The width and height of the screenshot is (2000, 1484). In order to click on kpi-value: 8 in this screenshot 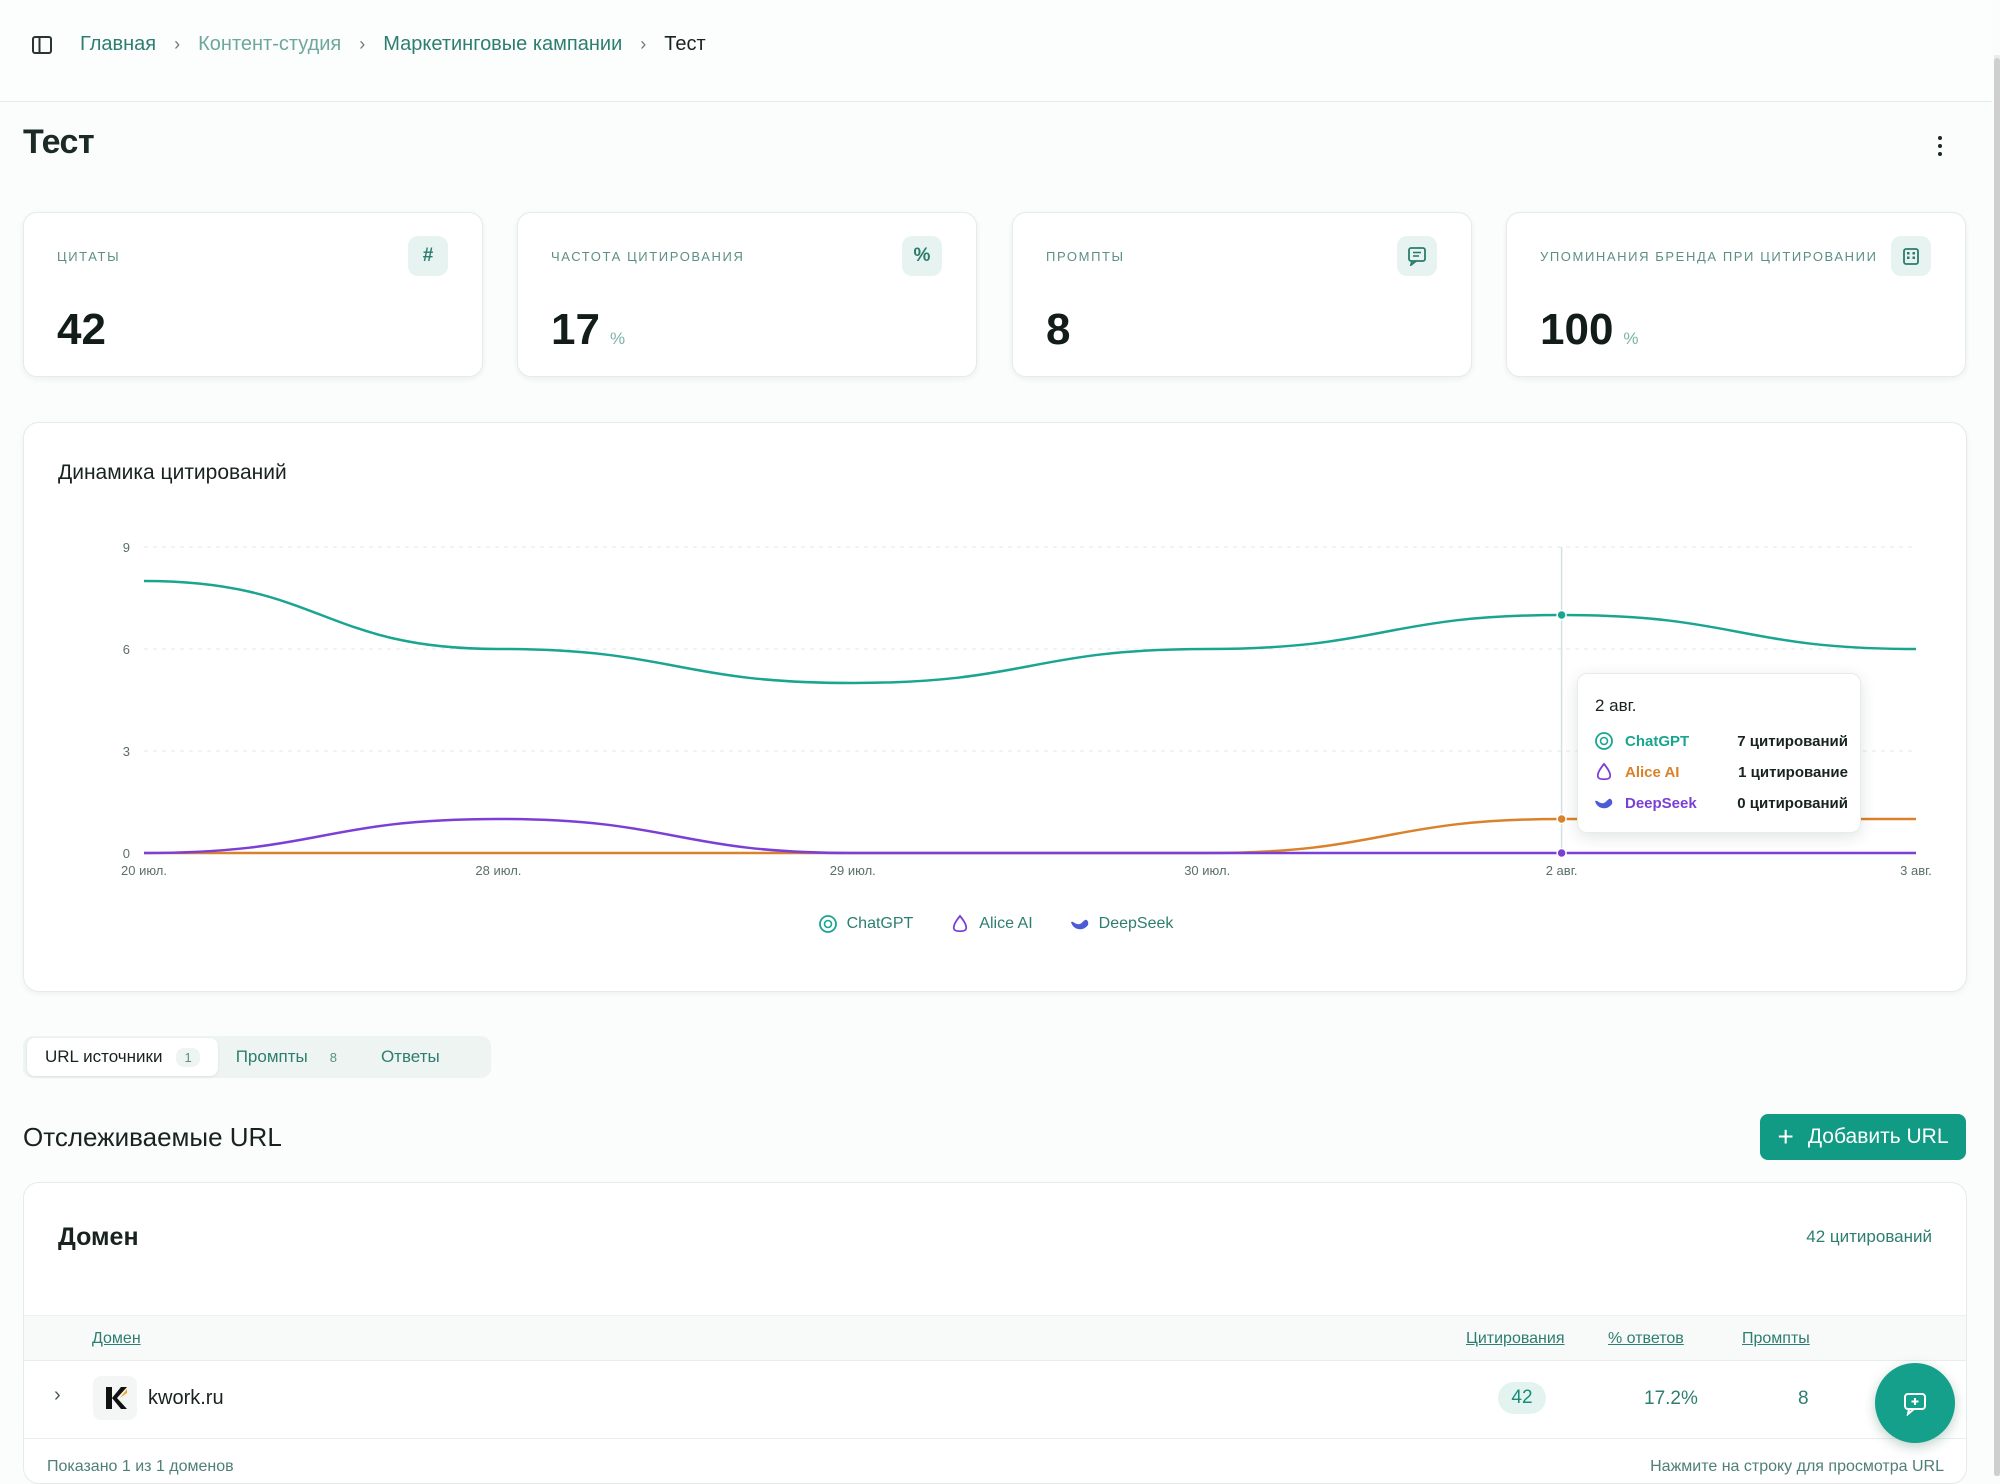, I will do `click(1058, 329)`.